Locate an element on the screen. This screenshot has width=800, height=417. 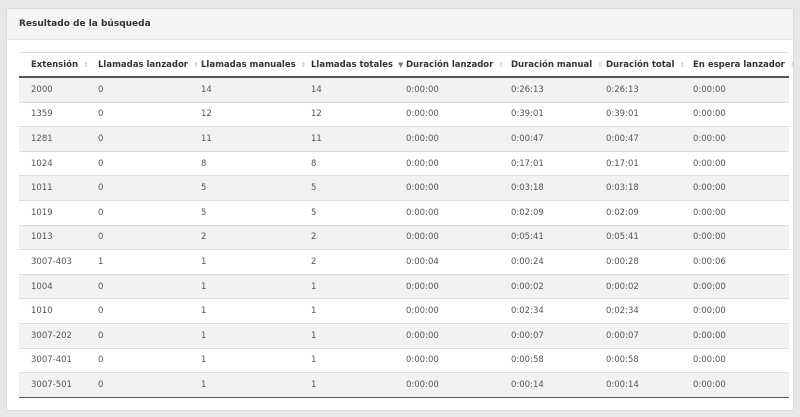
table-cell: 2000 is located at coordinates (52, 90).